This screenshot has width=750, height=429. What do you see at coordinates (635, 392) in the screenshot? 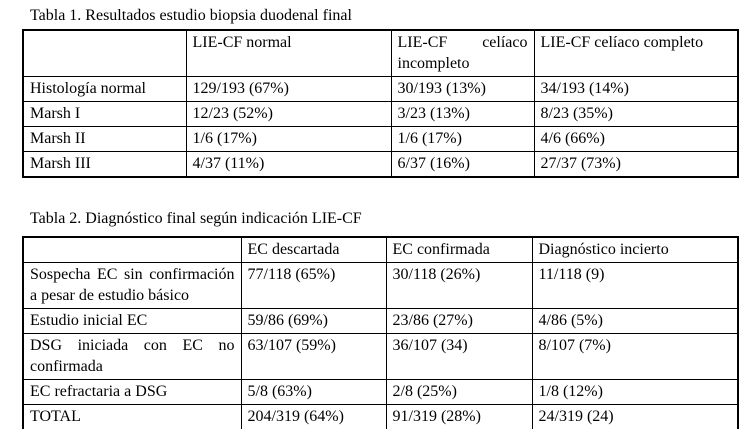
I see `value-cell: 1/8 (12%)` at bounding box center [635, 392].